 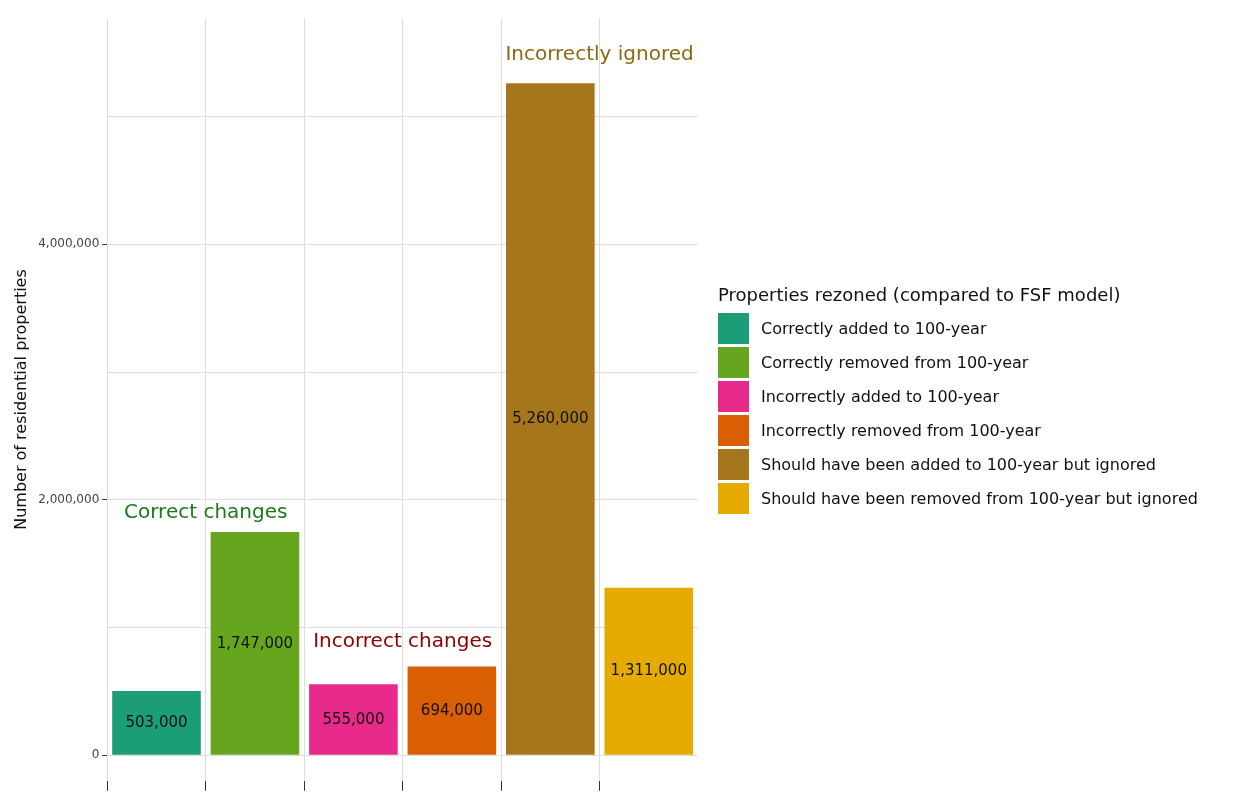 I want to click on data-label: 503,000, so click(x=156, y=722).